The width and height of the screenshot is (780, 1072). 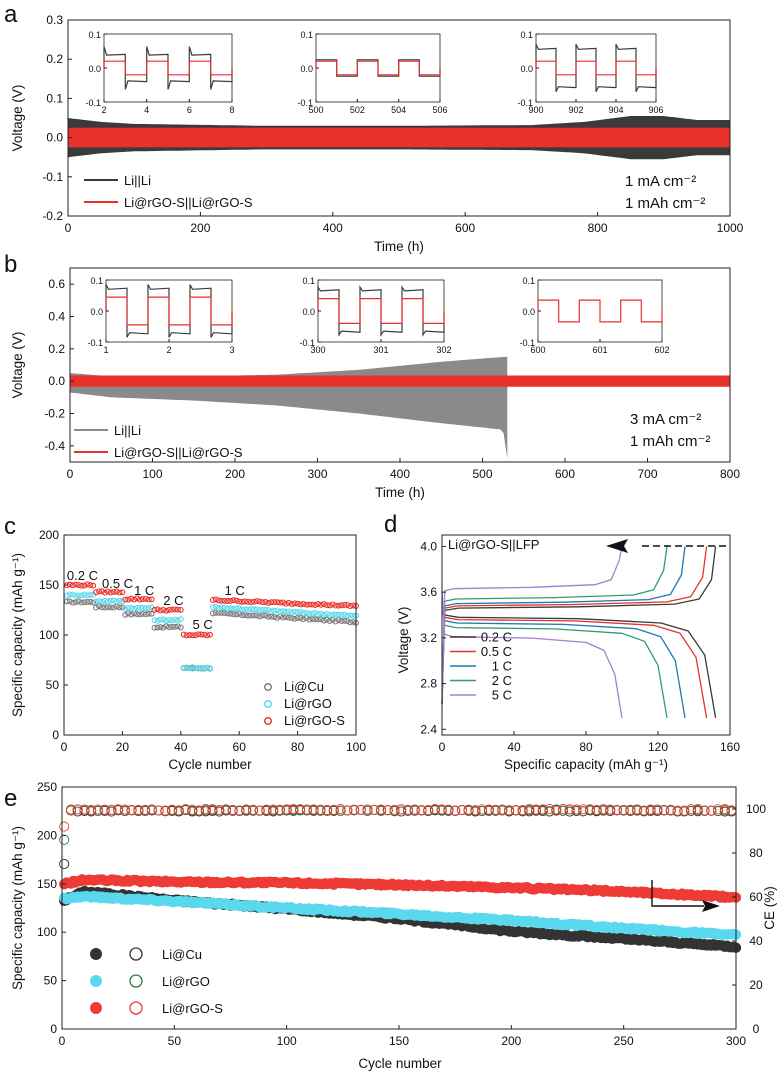 I want to click on panel-a-inset-1-y-tick-label: -0.1, so click(x=93, y=103).